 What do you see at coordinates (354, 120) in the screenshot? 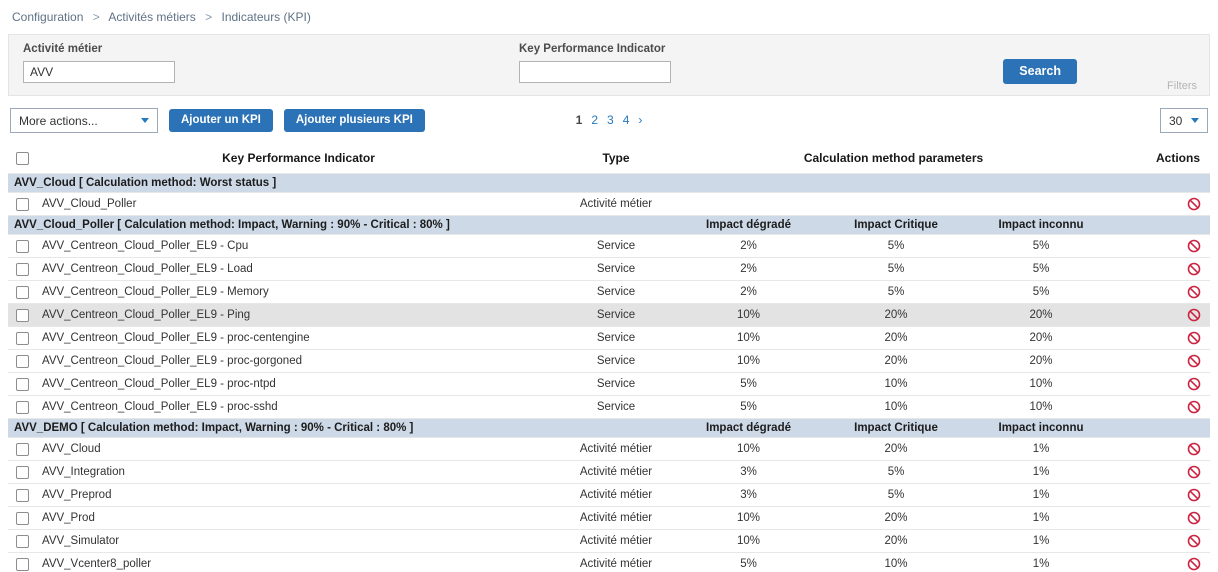
I see `add-multiple-kpi-button: Ajouter plusieurs KPI` at bounding box center [354, 120].